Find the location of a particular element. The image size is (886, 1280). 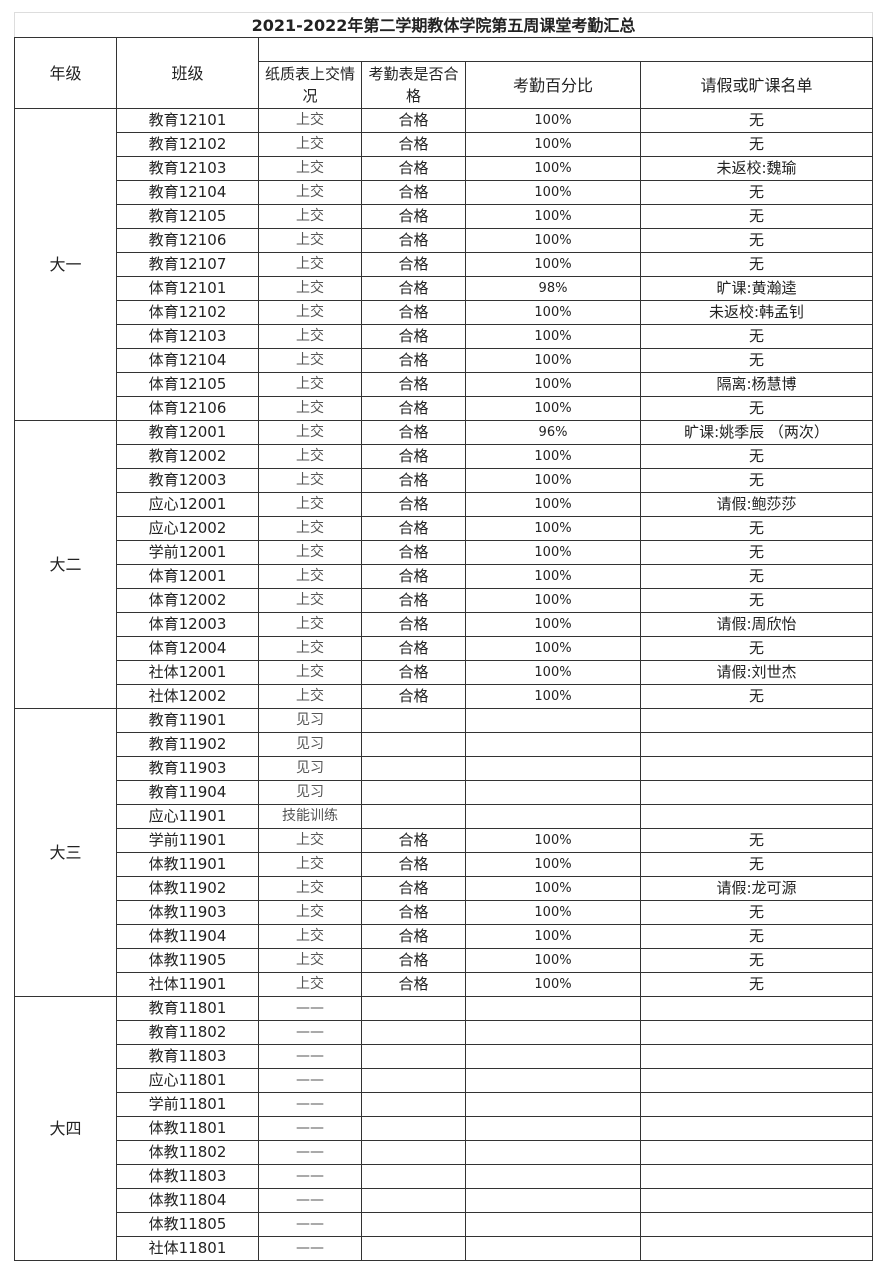

table-row: 教育11802 —— is located at coordinates (444, 1032).